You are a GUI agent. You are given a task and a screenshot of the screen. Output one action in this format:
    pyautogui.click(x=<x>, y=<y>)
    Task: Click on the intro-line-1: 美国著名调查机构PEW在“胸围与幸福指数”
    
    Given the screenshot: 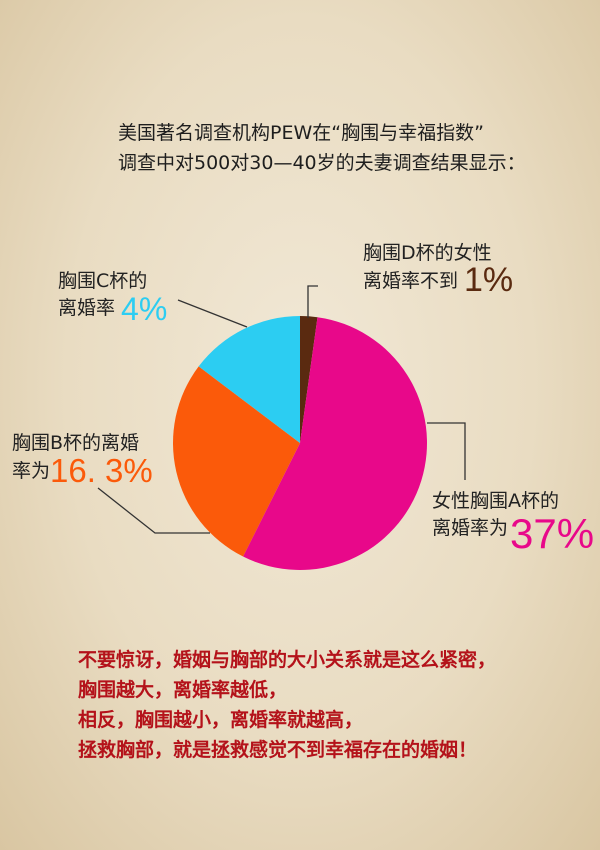 What is the action you would take?
    pyautogui.click(x=301, y=133)
    